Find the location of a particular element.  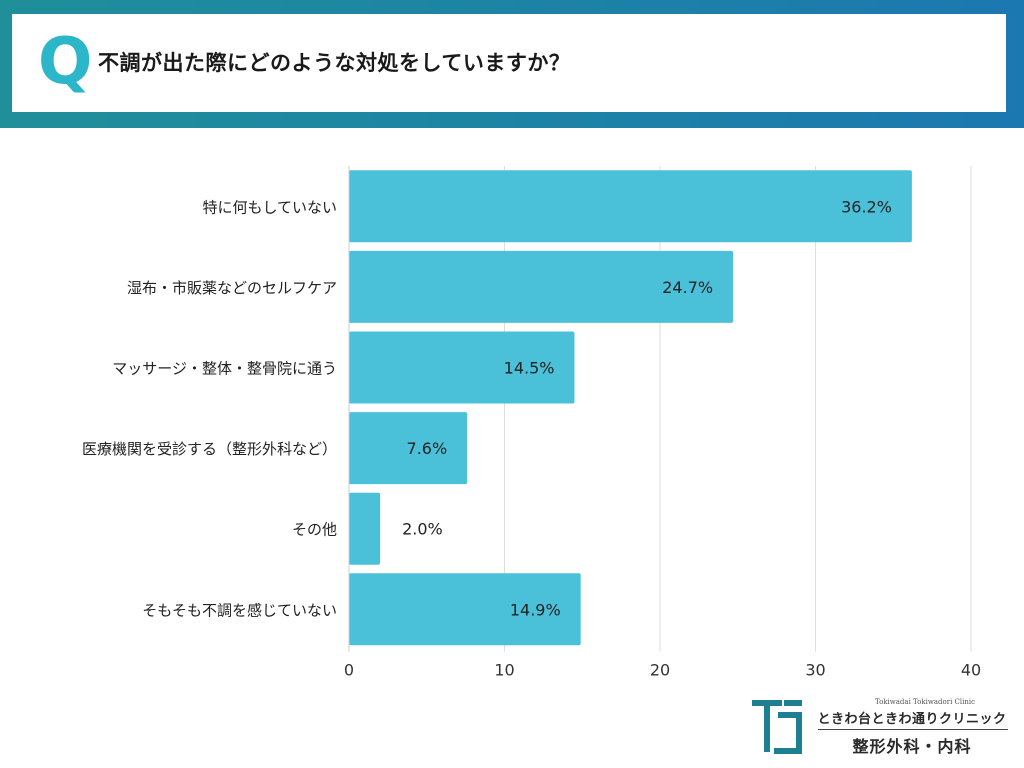

data-label: 24.7% is located at coordinates (687, 287).